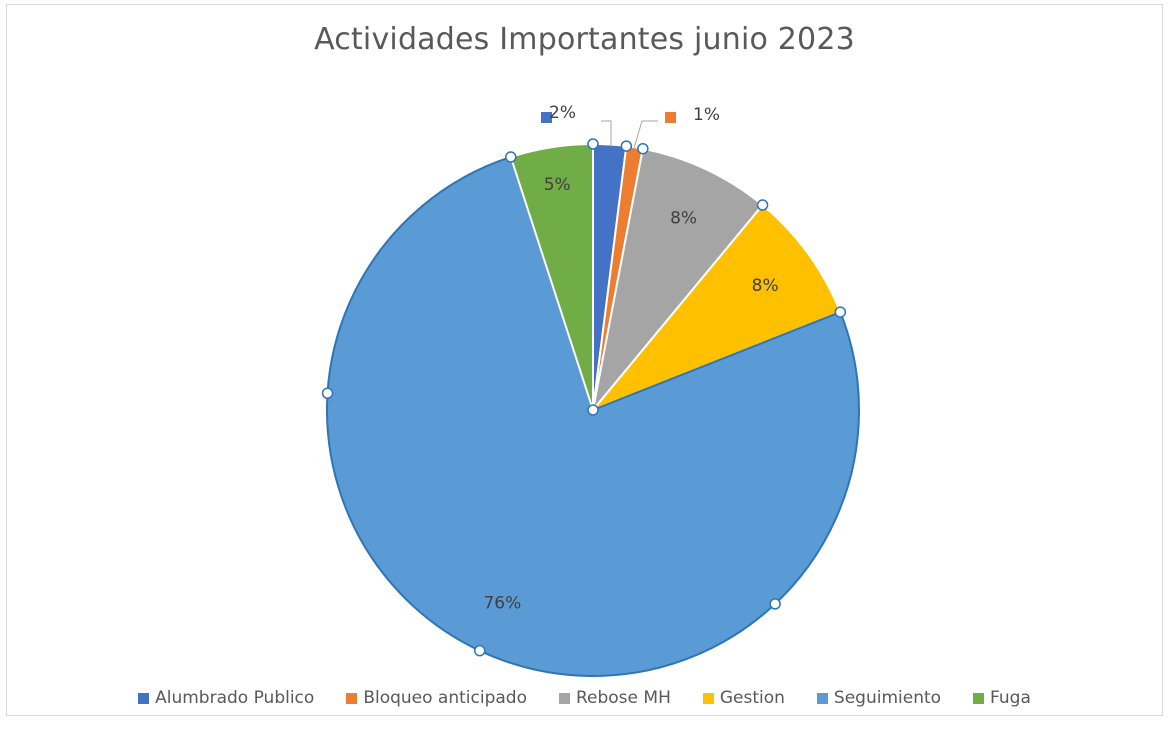 The height and width of the screenshot is (740, 1169). I want to click on legend-item-rebose-mh: Rebose MH, so click(614, 698).